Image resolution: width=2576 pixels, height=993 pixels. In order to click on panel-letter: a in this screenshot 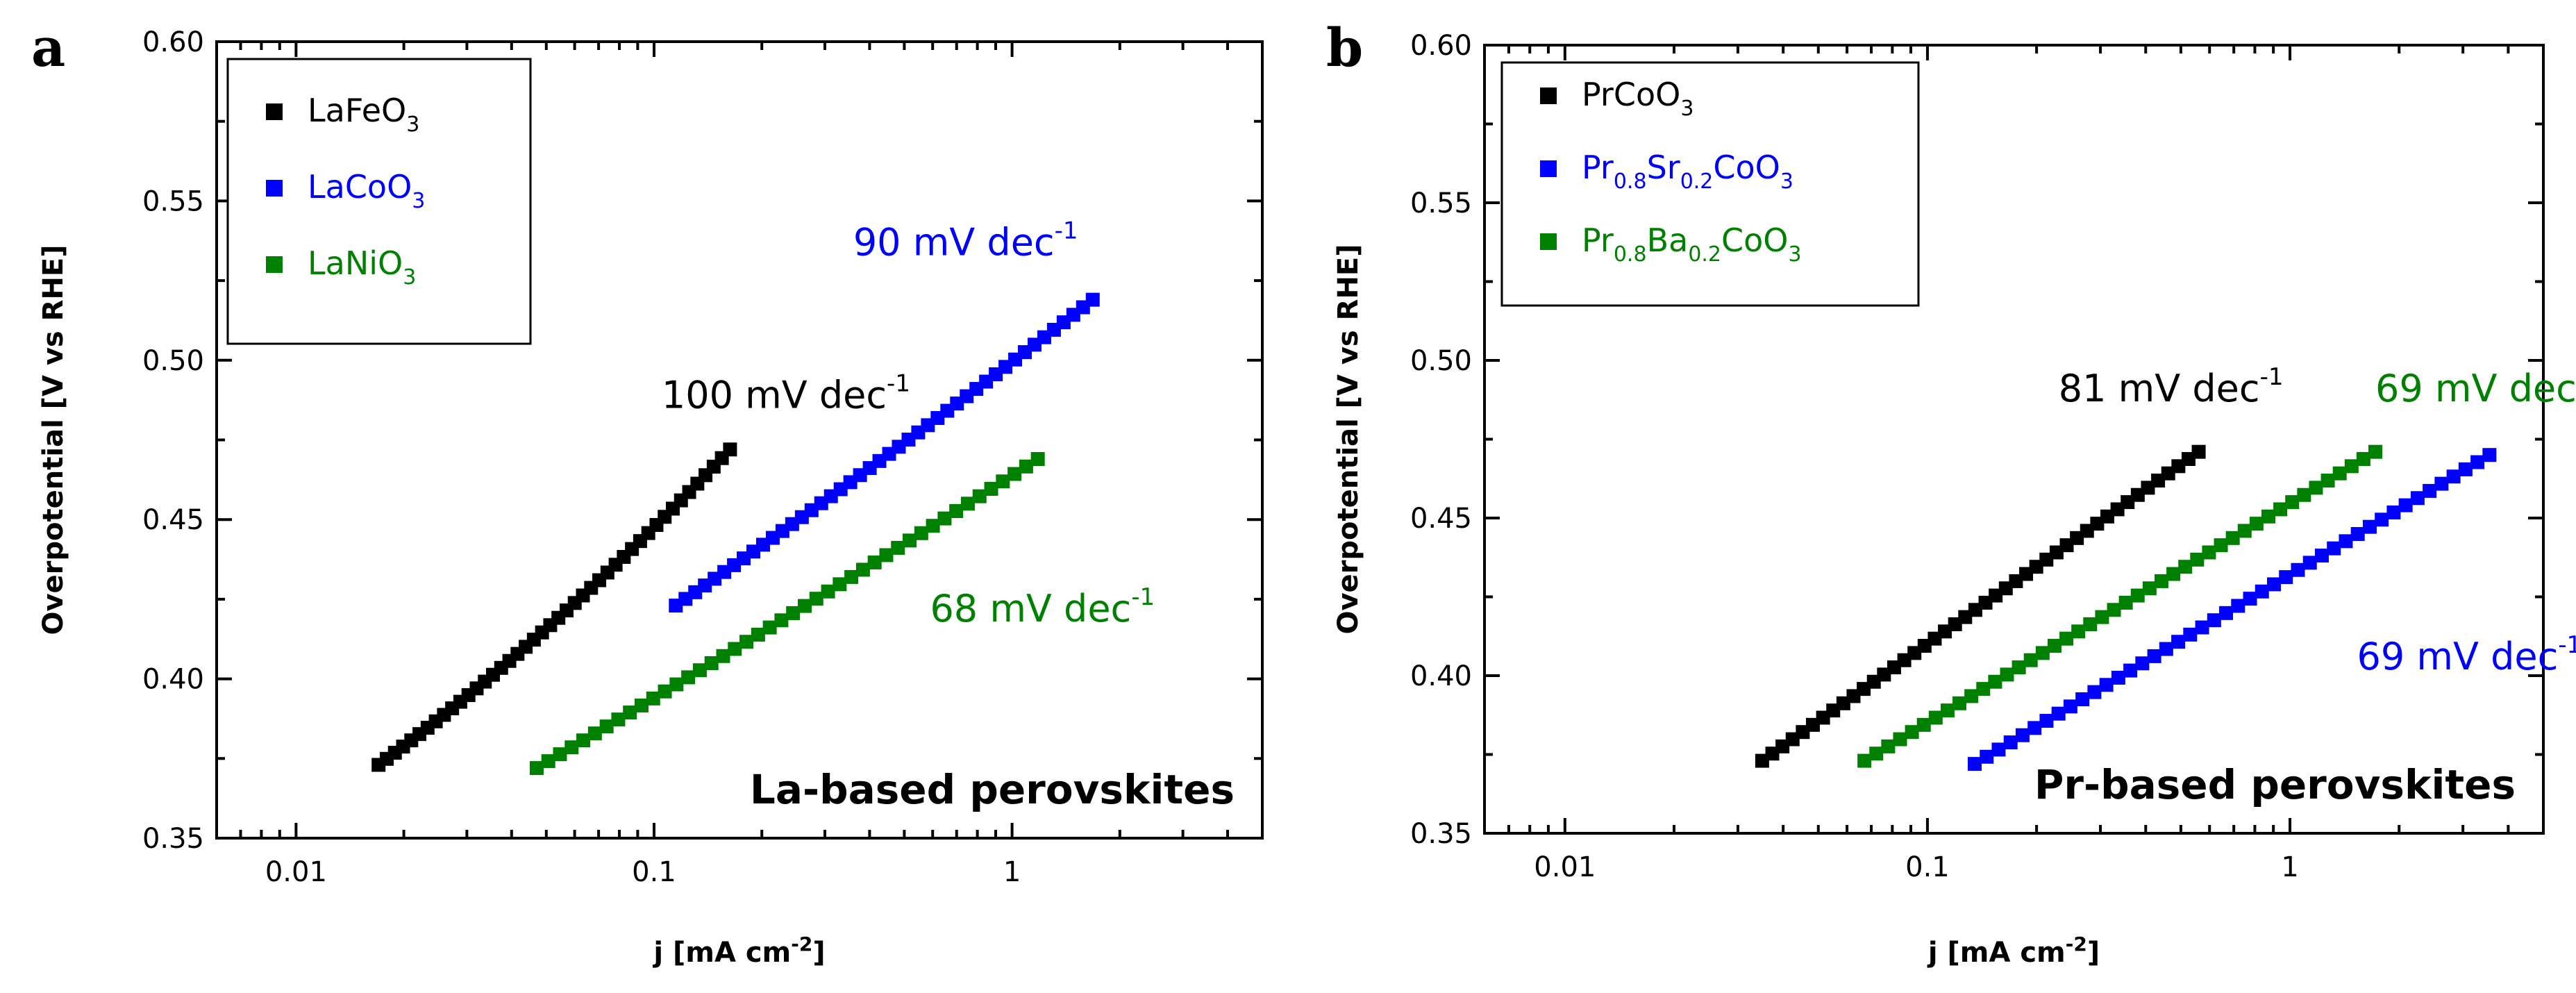, I will do `click(48, 47)`.